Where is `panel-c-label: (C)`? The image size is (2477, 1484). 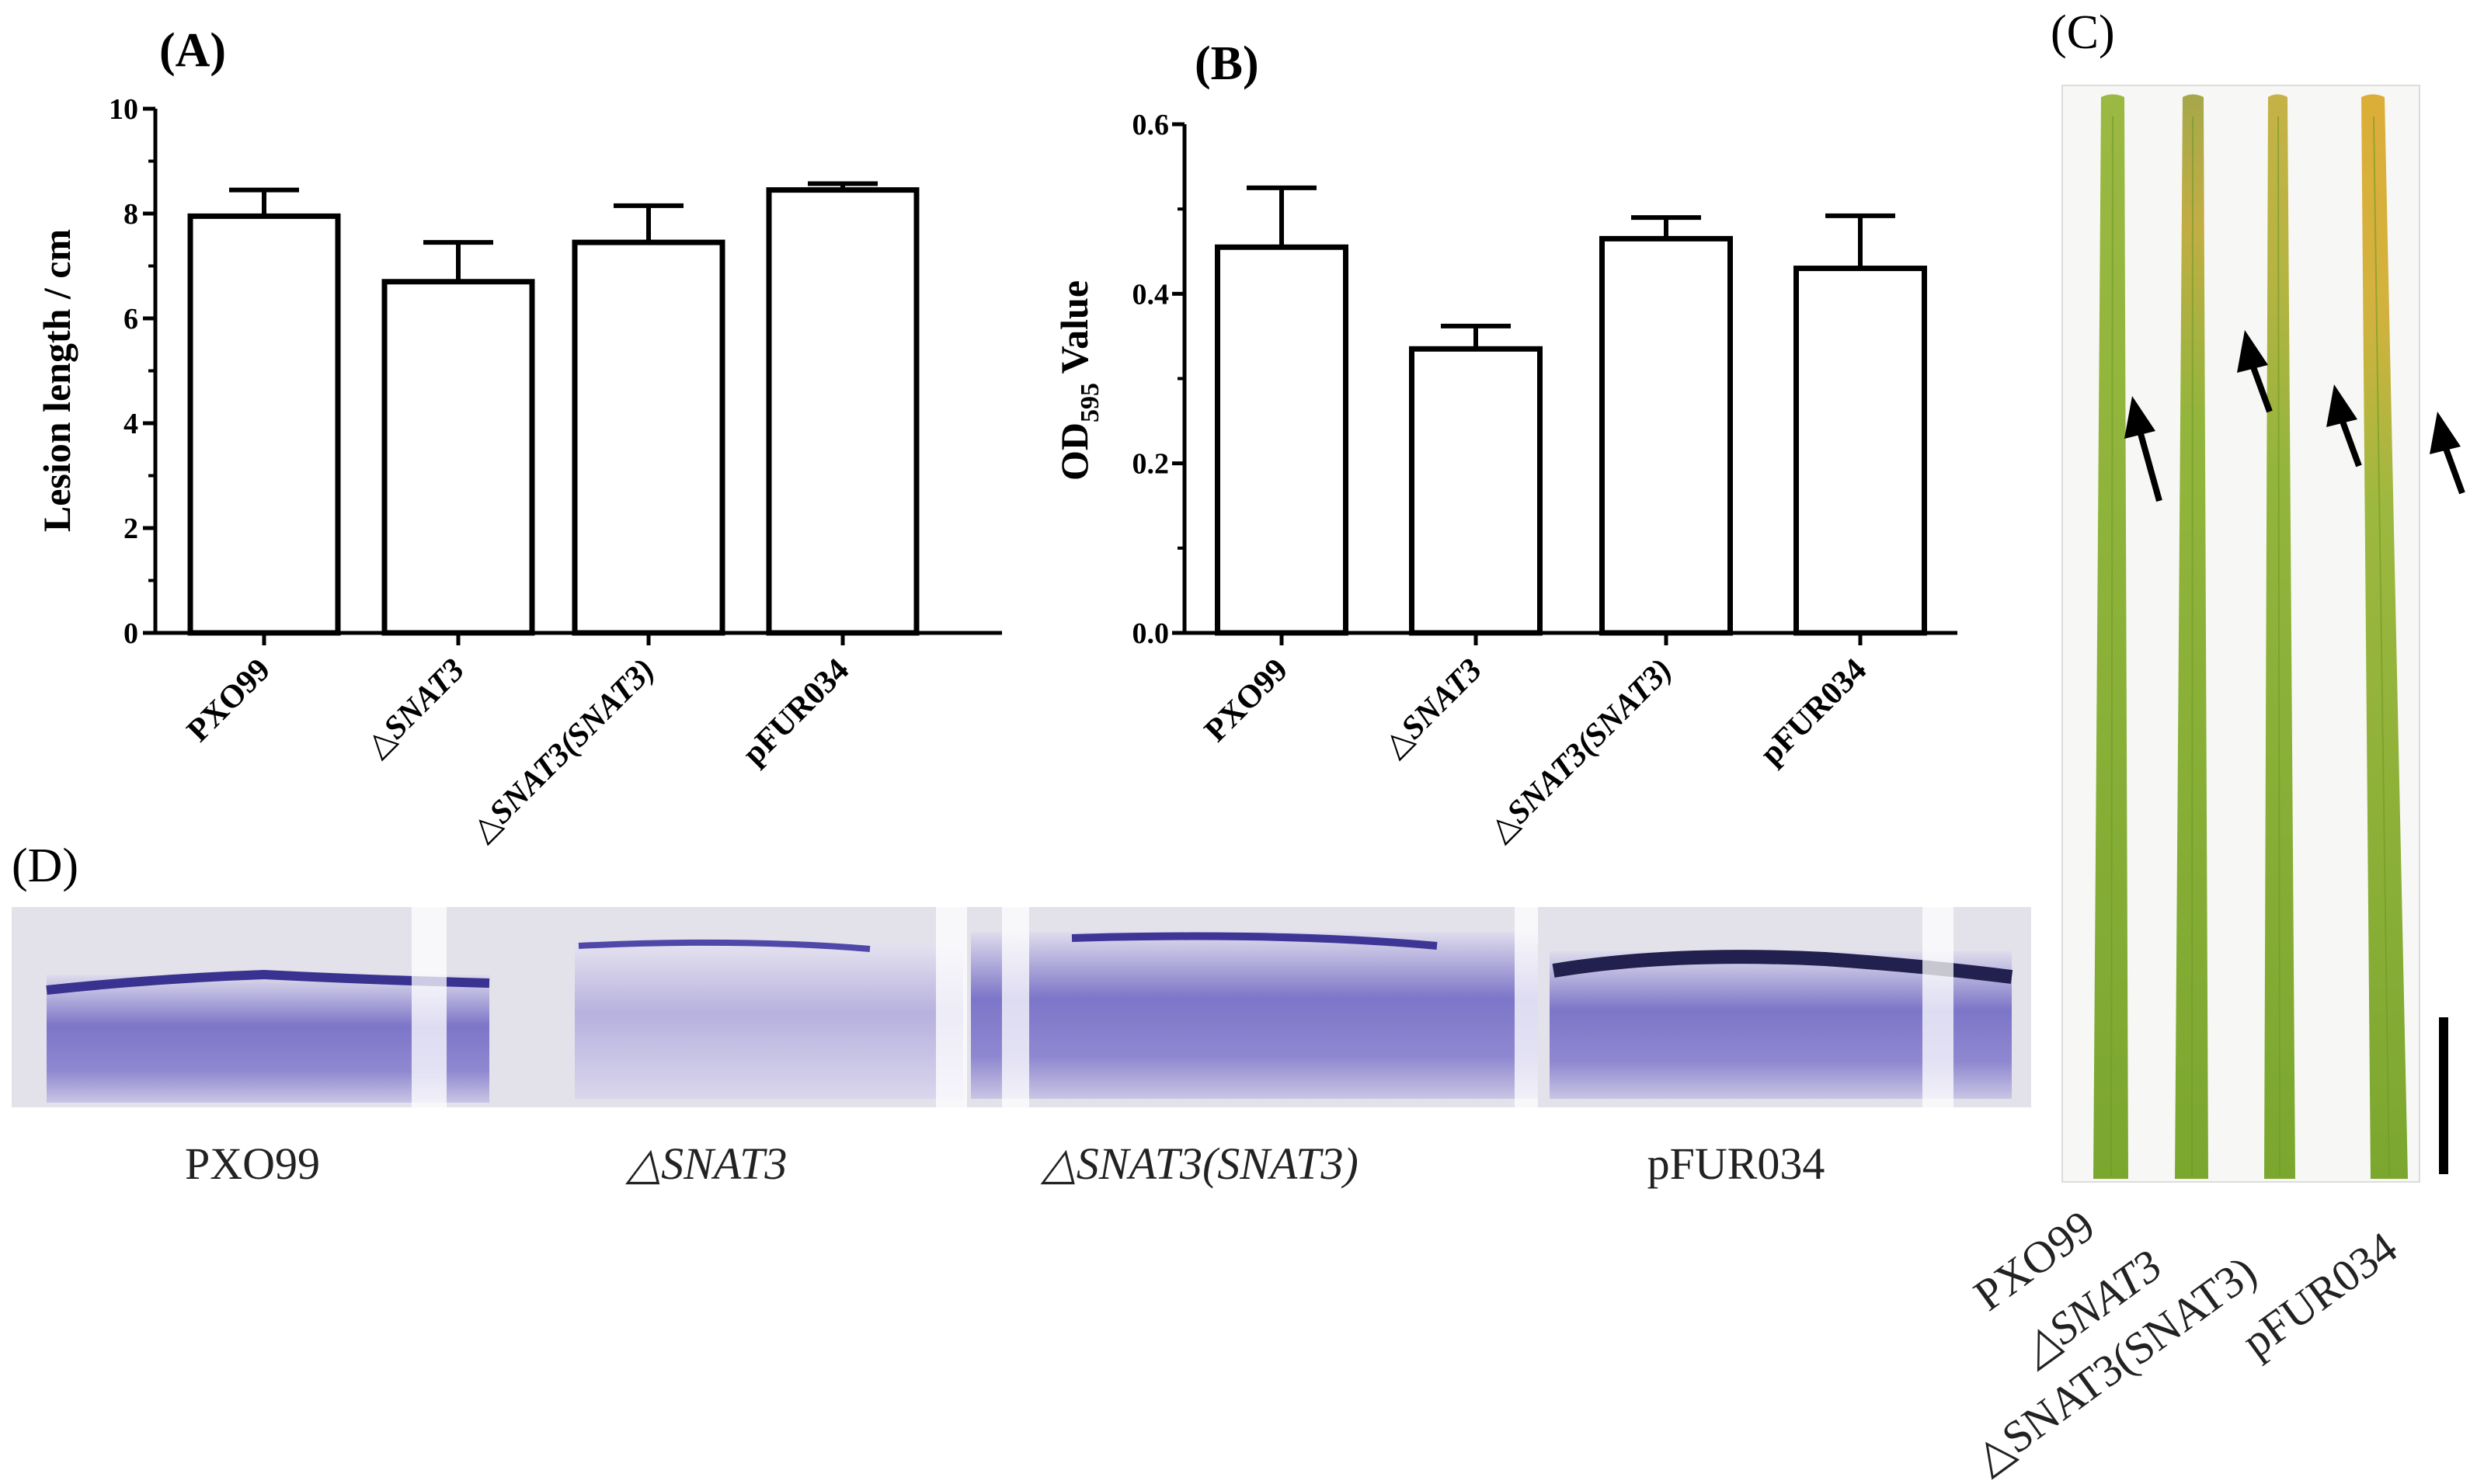 panel-c-label: (C) is located at coordinates (2083, 32).